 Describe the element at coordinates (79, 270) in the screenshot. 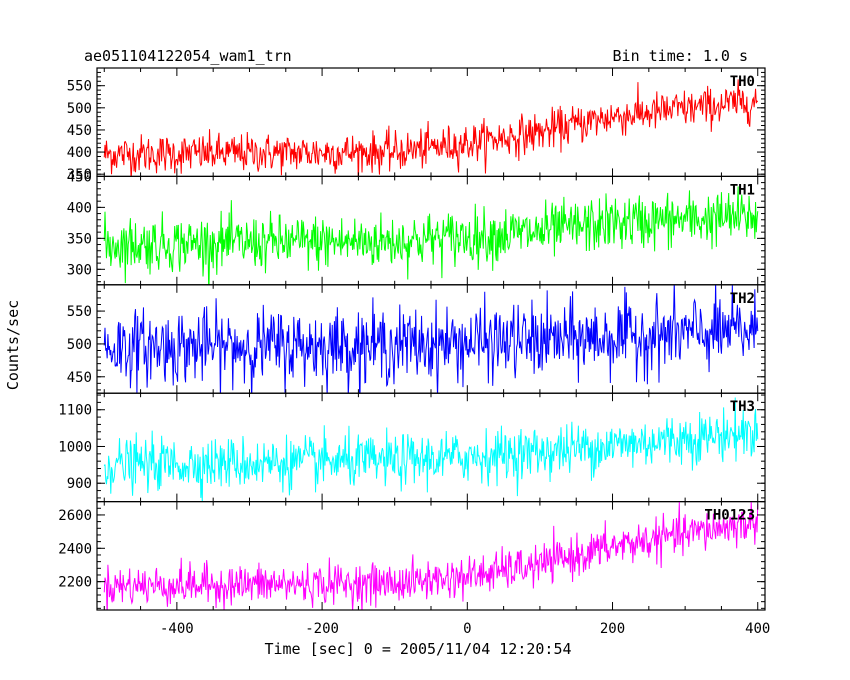

I see `y-tick-label: 300` at that location.